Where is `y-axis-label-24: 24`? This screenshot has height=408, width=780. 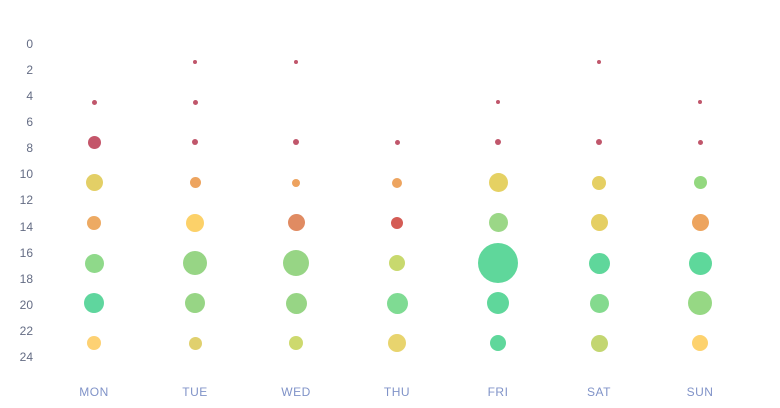 y-axis-label-24: 24 is located at coordinates (26, 357).